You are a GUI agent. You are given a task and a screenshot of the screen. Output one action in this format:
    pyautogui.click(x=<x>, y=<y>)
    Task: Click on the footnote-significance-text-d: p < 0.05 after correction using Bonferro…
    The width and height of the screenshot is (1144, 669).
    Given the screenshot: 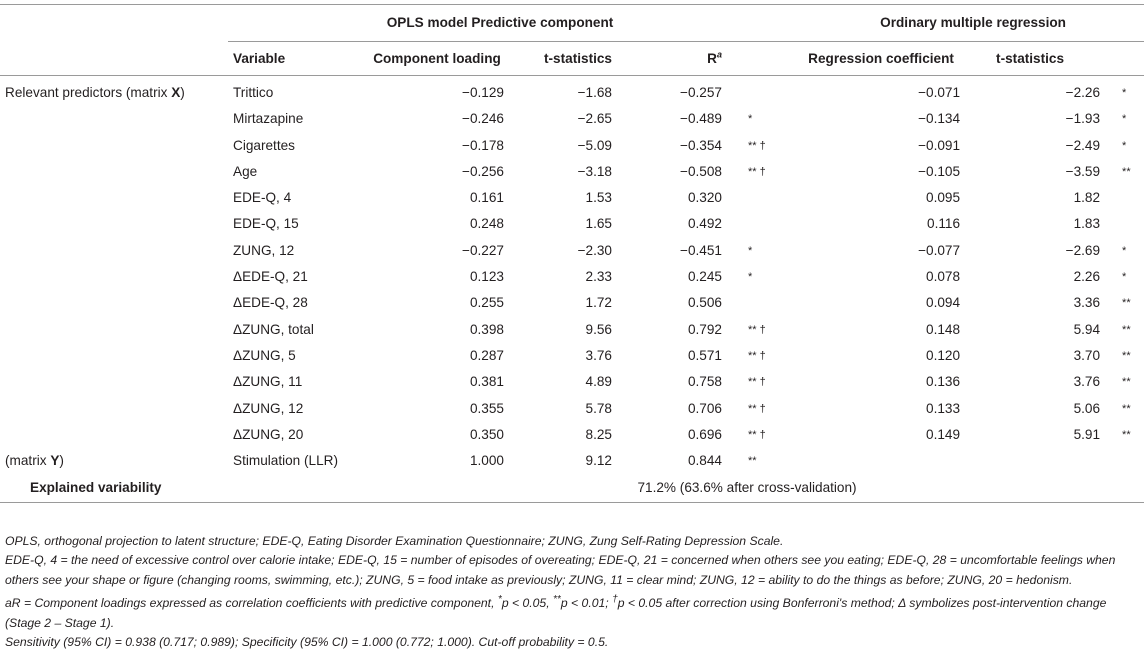 What is the action you would take?
    pyautogui.click(x=556, y=613)
    